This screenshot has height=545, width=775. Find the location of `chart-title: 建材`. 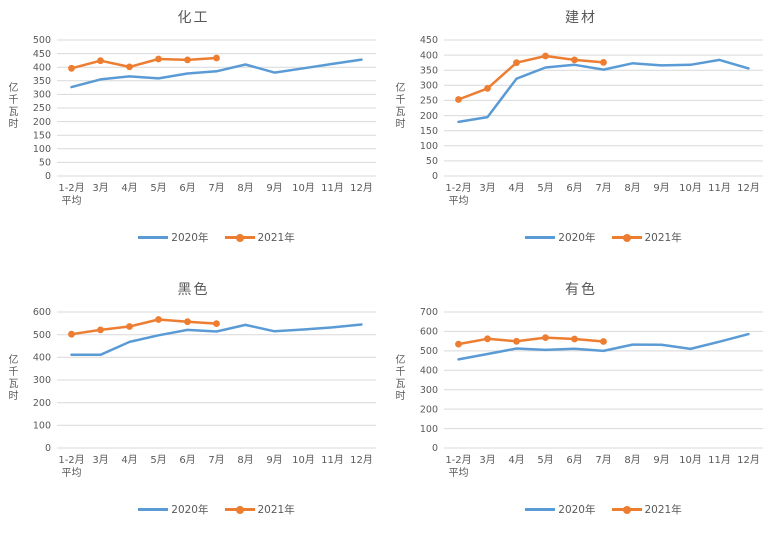

chart-title: 建材 is located at coordinates (581, 18).